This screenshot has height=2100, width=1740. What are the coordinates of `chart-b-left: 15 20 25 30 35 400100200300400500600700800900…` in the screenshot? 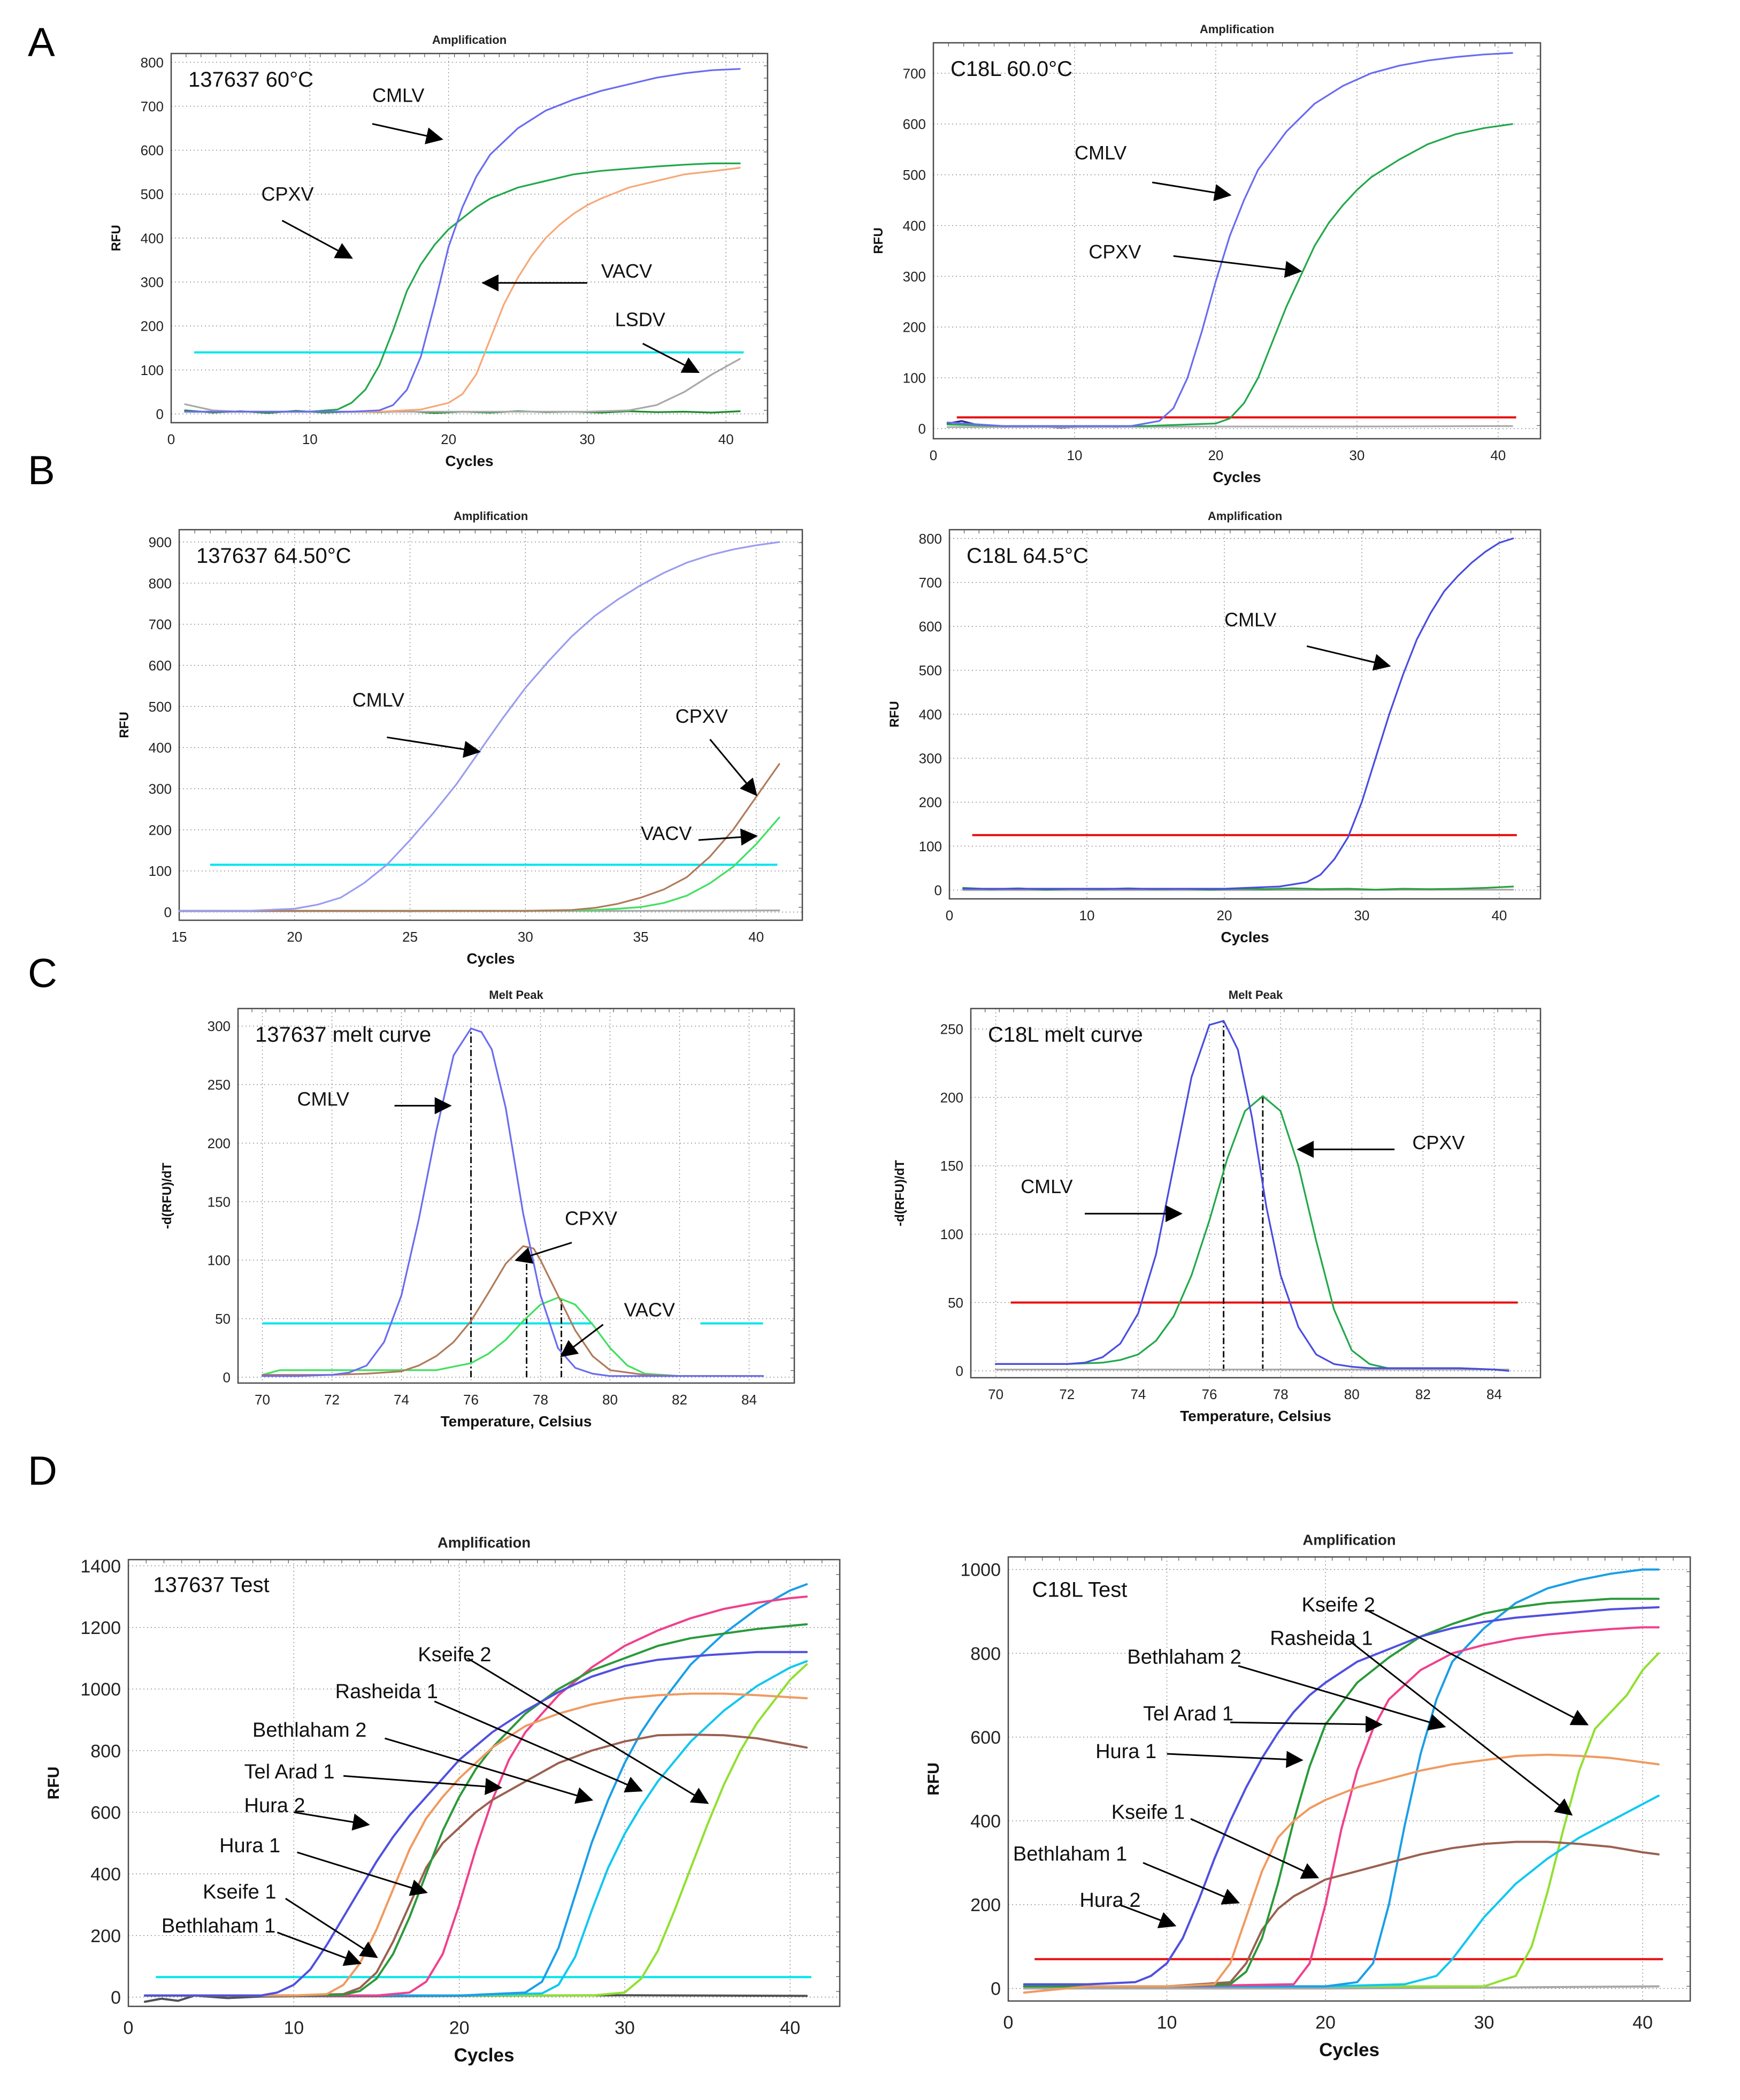 It's located at (460, 738).